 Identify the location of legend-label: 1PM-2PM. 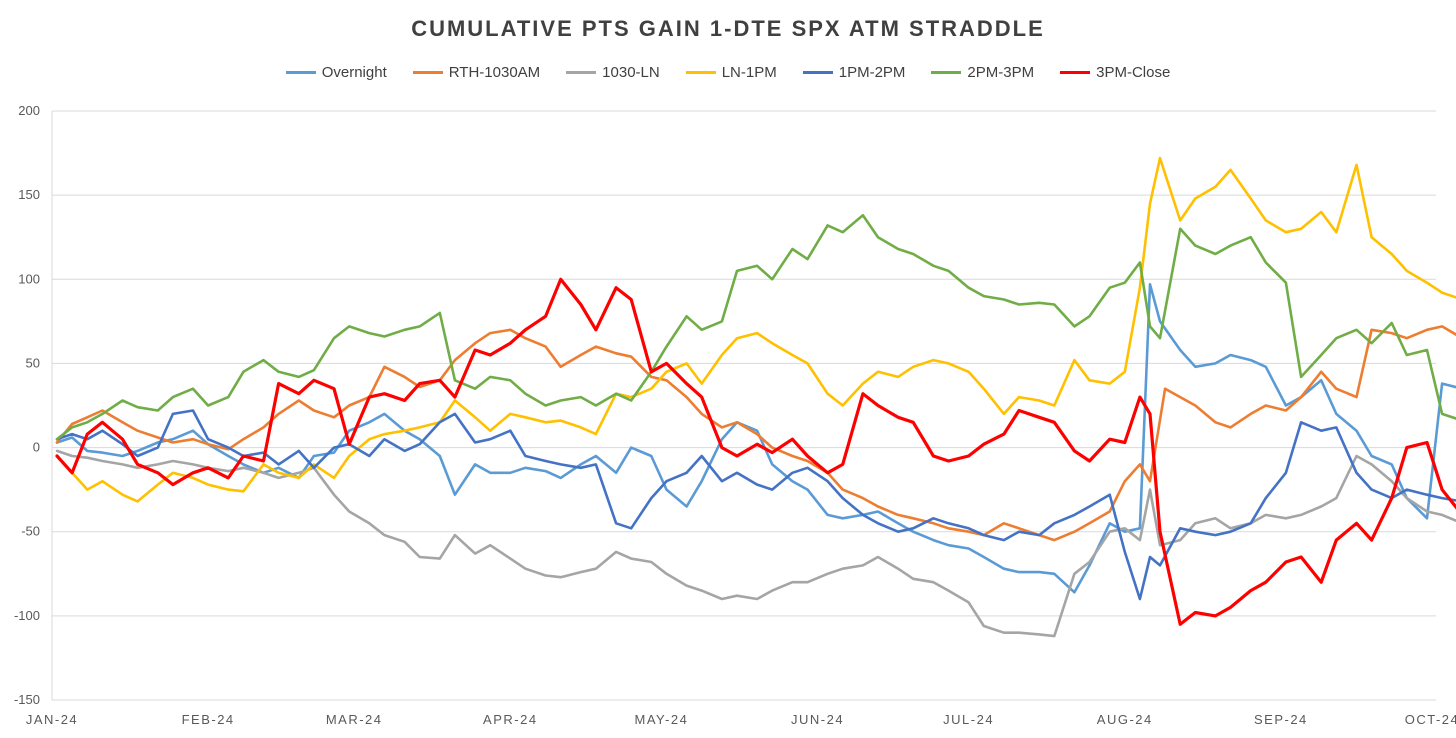
(872, 72).